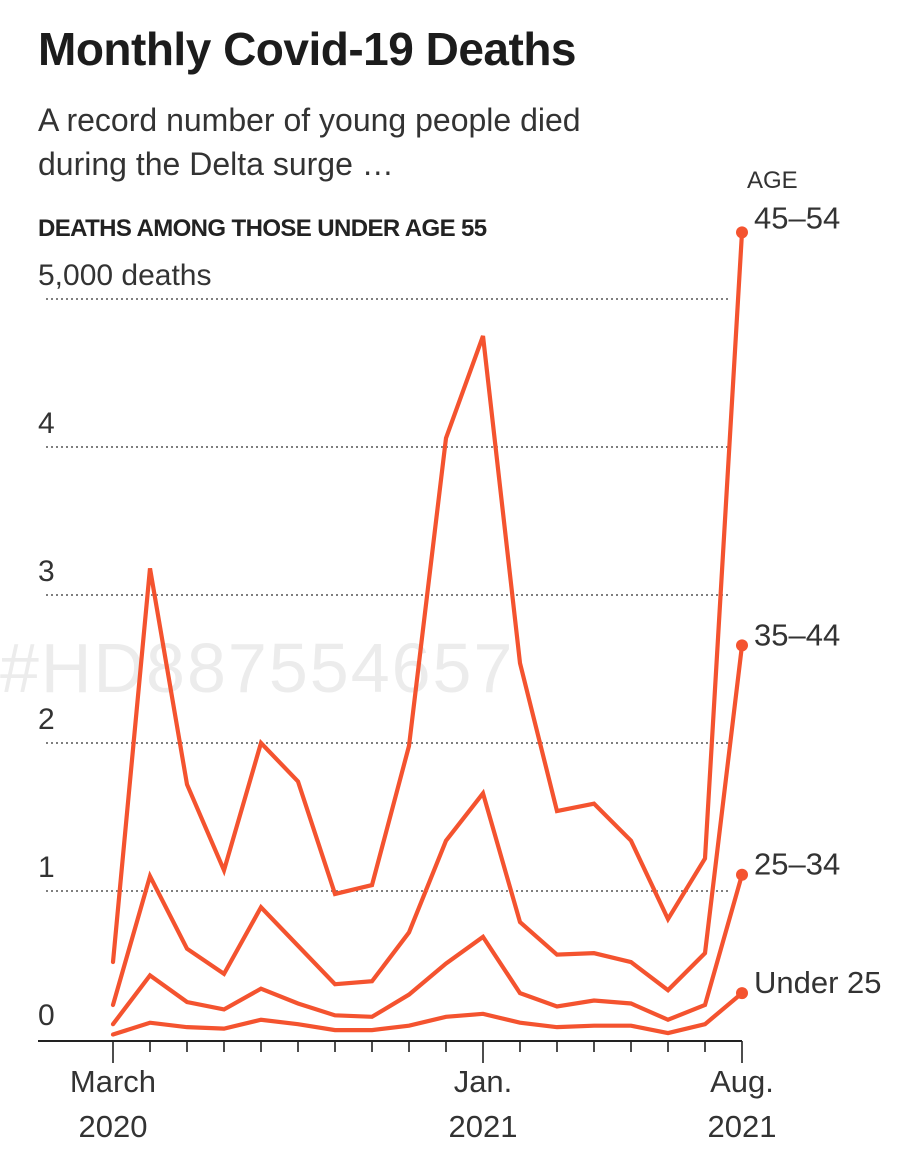 This screenshot has height=1164, width=916. What do you see at coordinates (46, 423) in the screenshot?
I see `y-tick-label: 4` at bounding box center [46, 423].